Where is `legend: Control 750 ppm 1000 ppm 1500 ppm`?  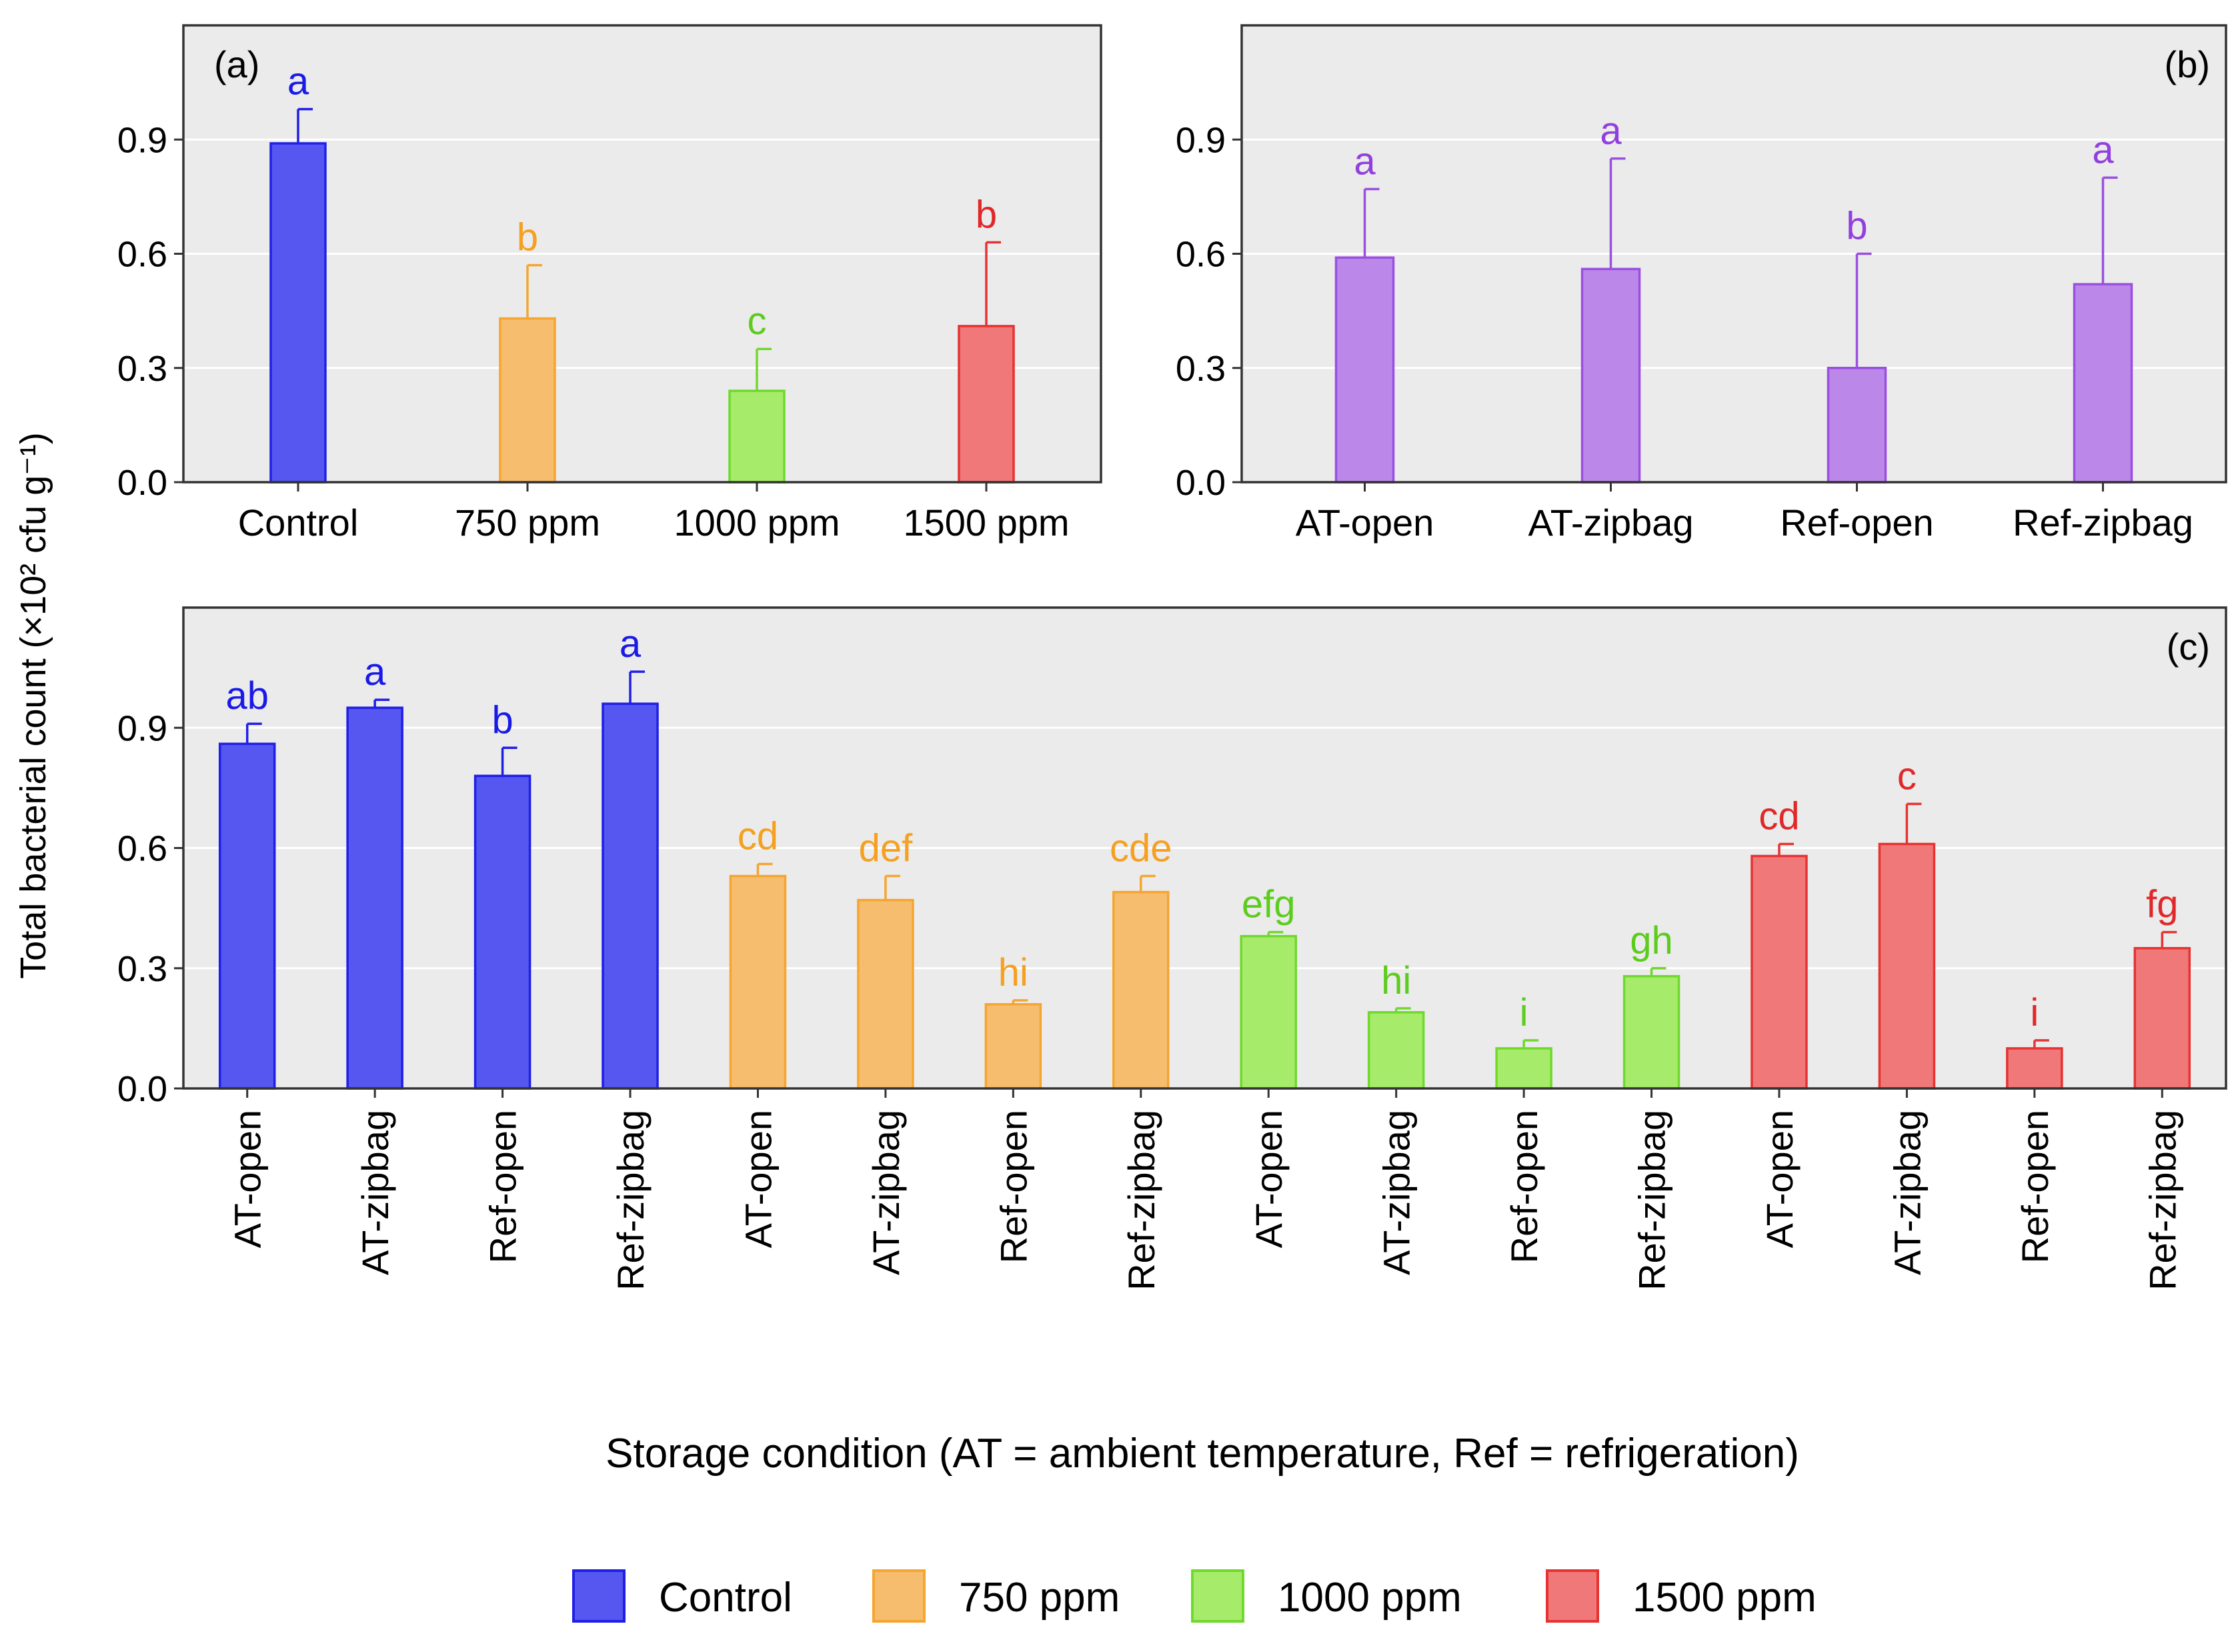
legend: Control 750 ppm 1000 ppm 1500 ppm is located at coordinates (1194, 1596).